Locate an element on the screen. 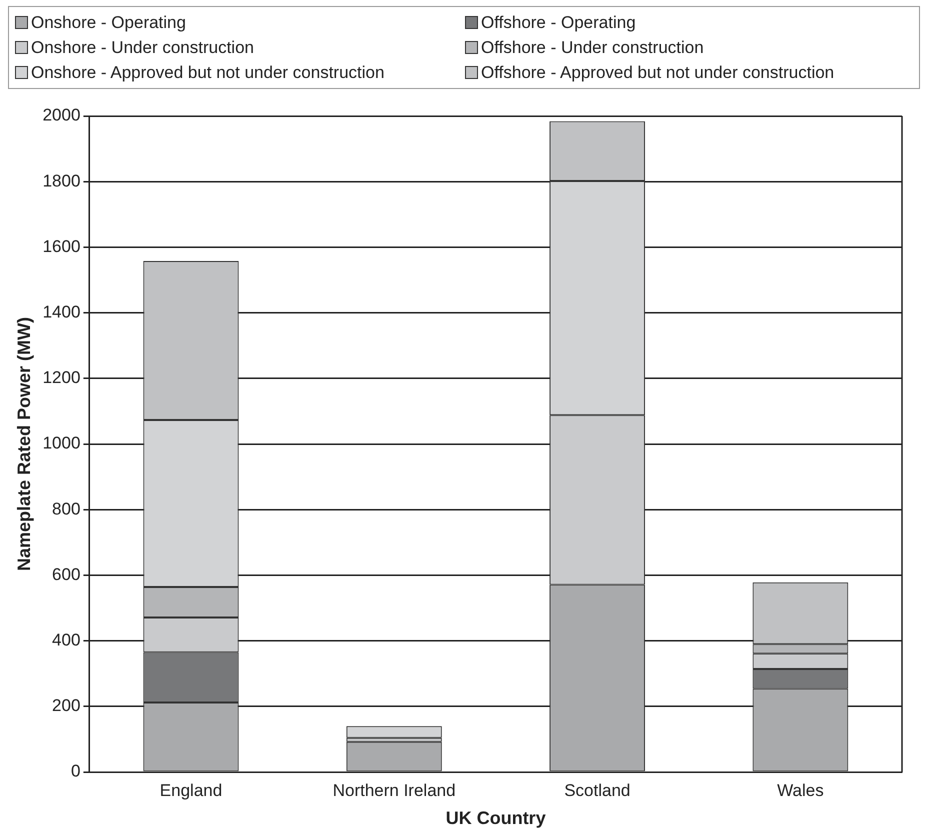 Image resolution: width=928 pixels, height=838 pixels. y-tick-label: 0 is located at coordinates (75, 771).